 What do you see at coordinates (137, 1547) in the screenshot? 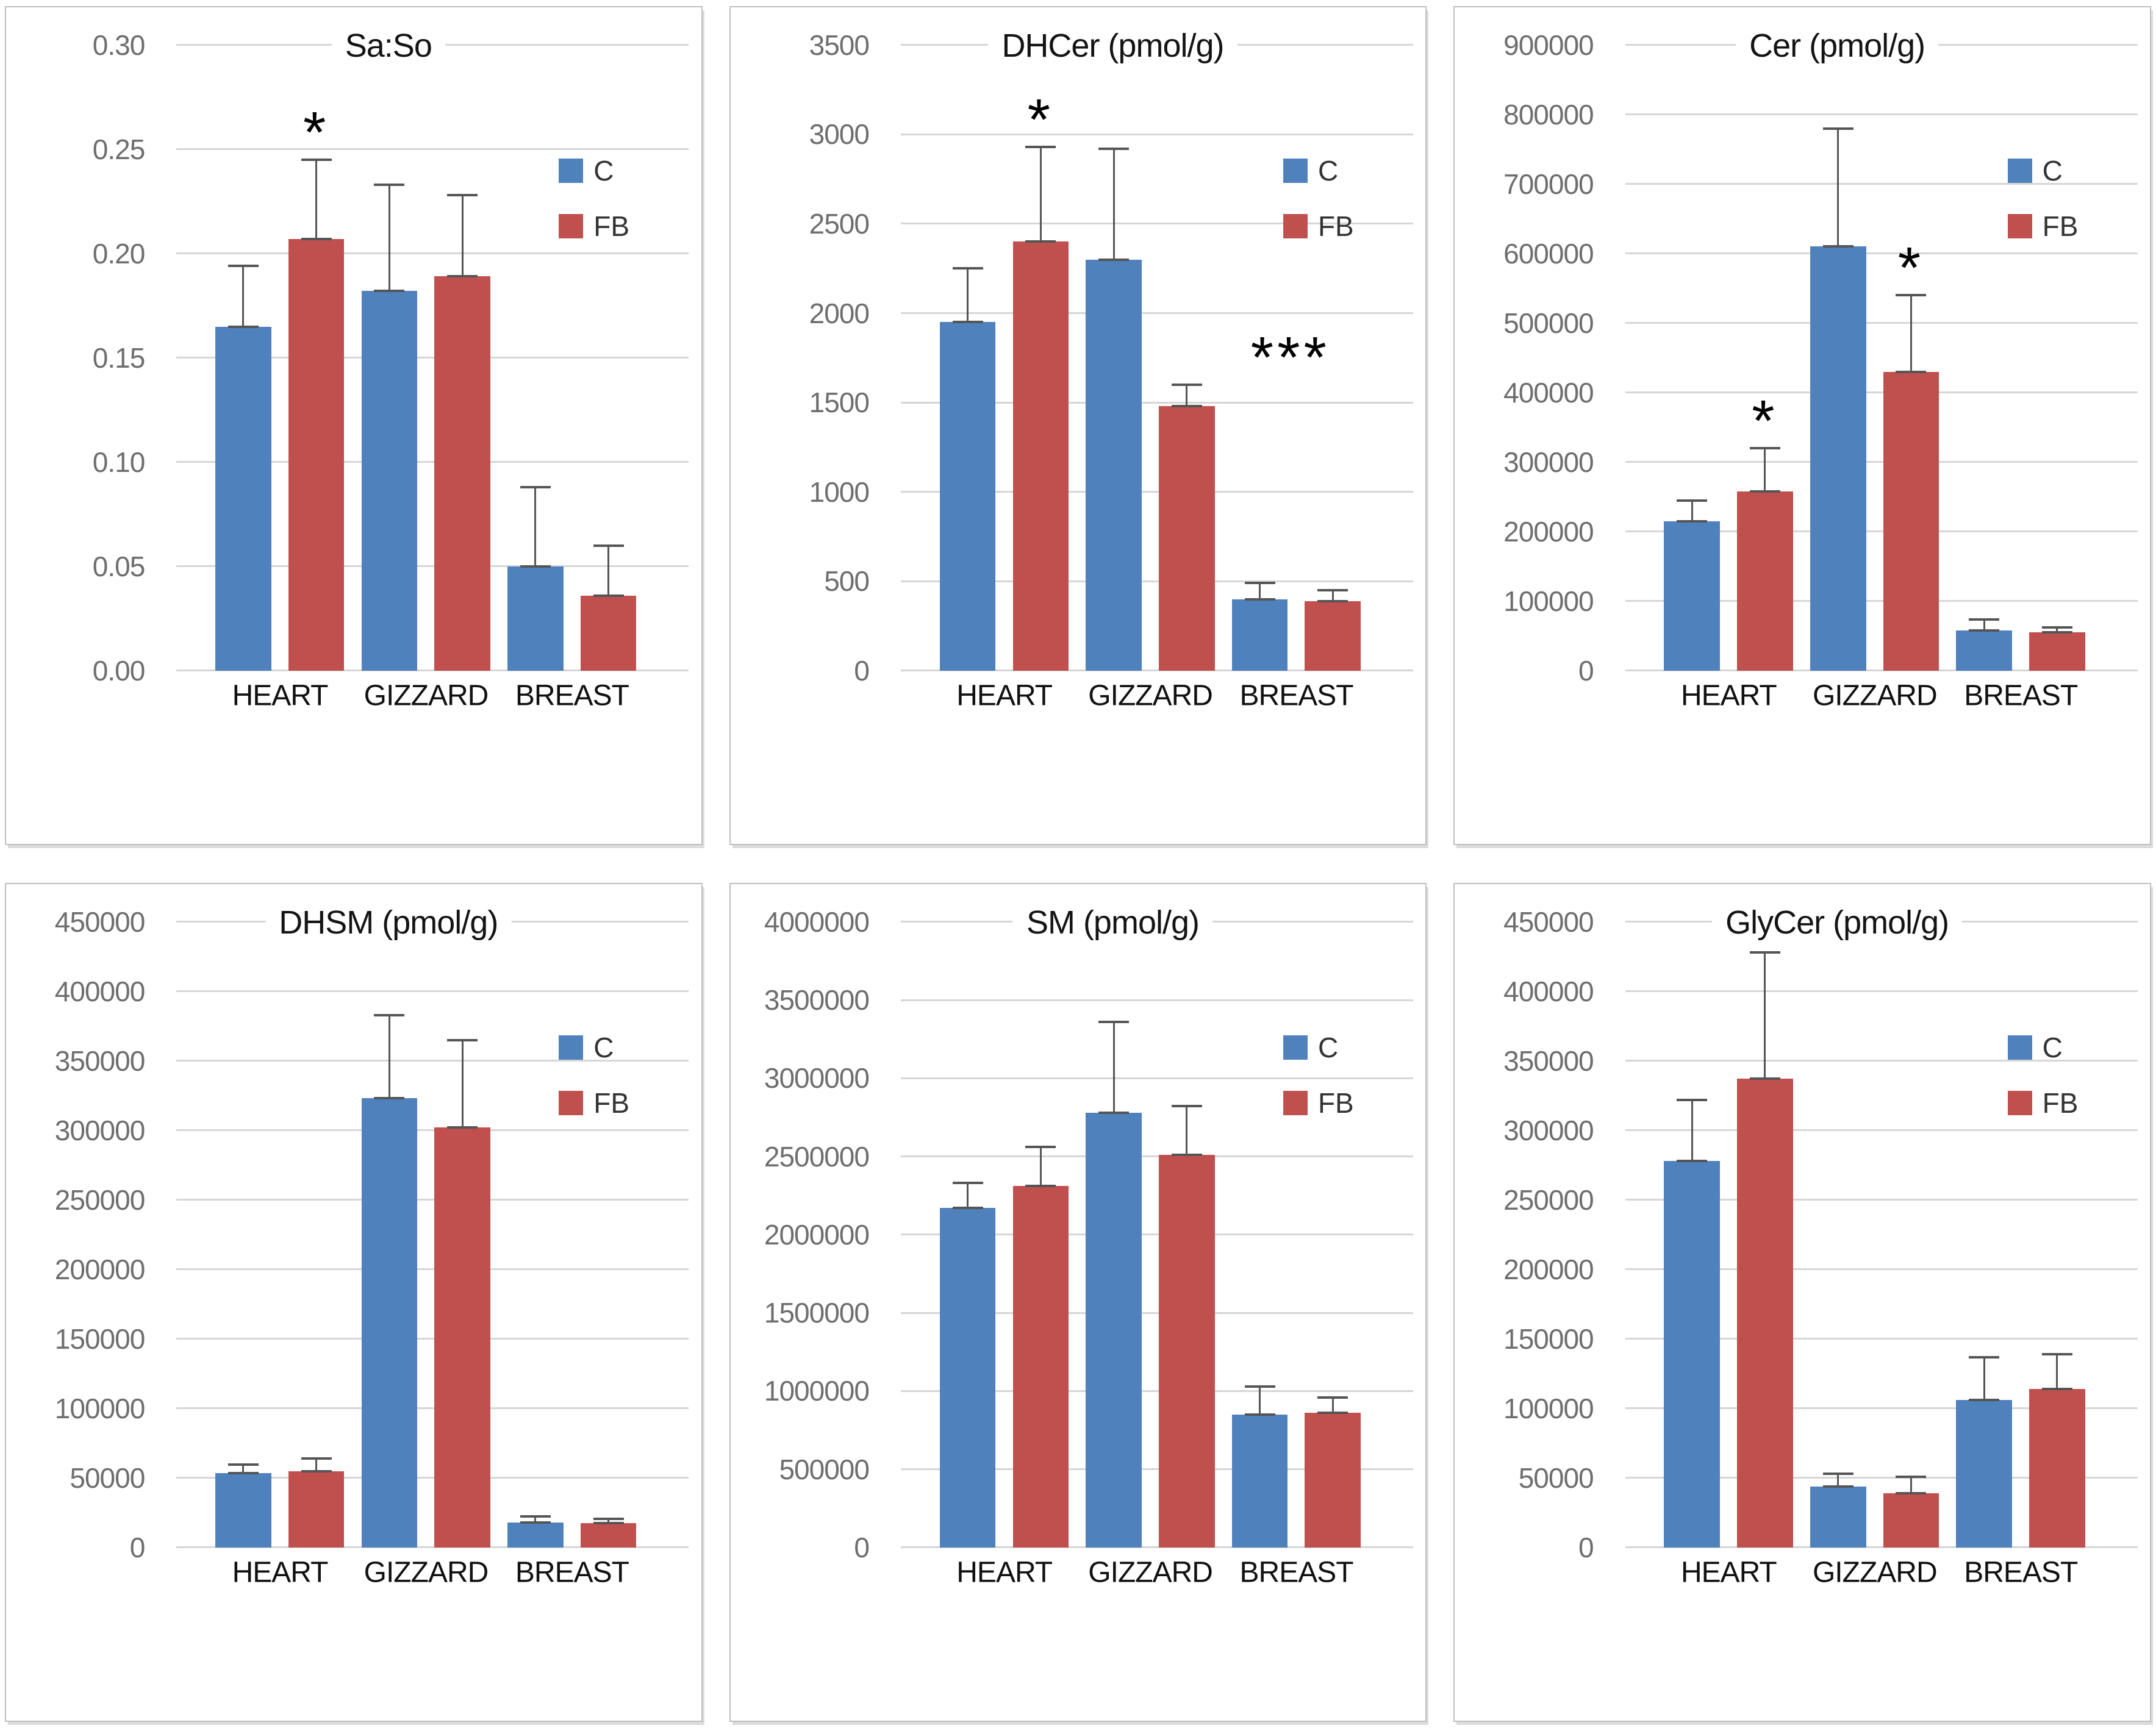
I see `y-tick-label: 0` at bounding box center [137, 1547].